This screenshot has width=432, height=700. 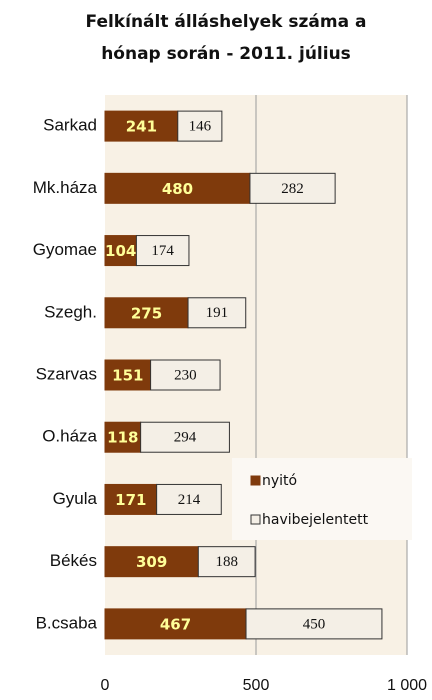 I want to click on data-label: 214, so click(x=189, y=500).